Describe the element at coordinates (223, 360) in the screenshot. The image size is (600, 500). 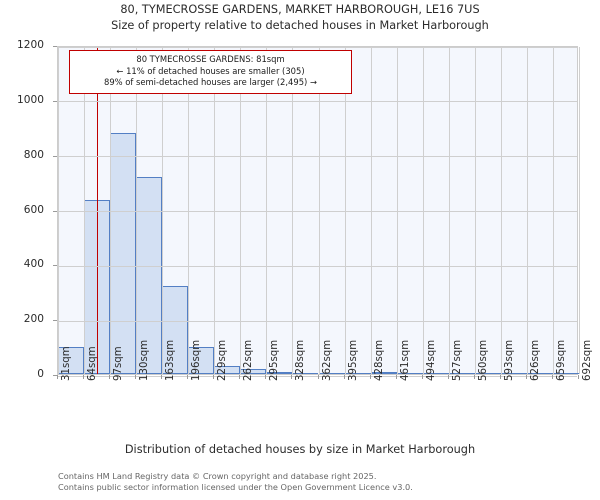
I see `x-tick-label-229sqm: 229sqm` at that location.